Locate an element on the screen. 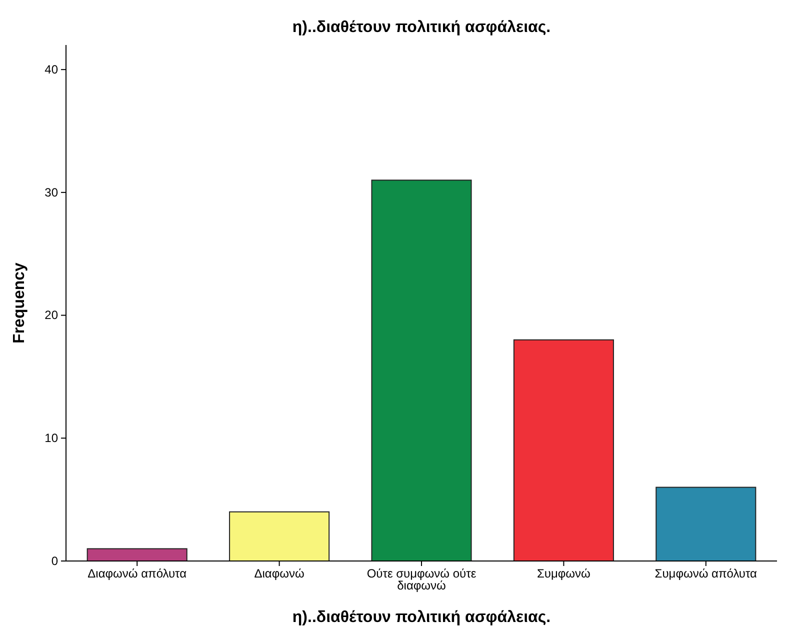 This screenshot has height=633, width=785. y-tick-label: 10 is located at coordinates (51, 437).